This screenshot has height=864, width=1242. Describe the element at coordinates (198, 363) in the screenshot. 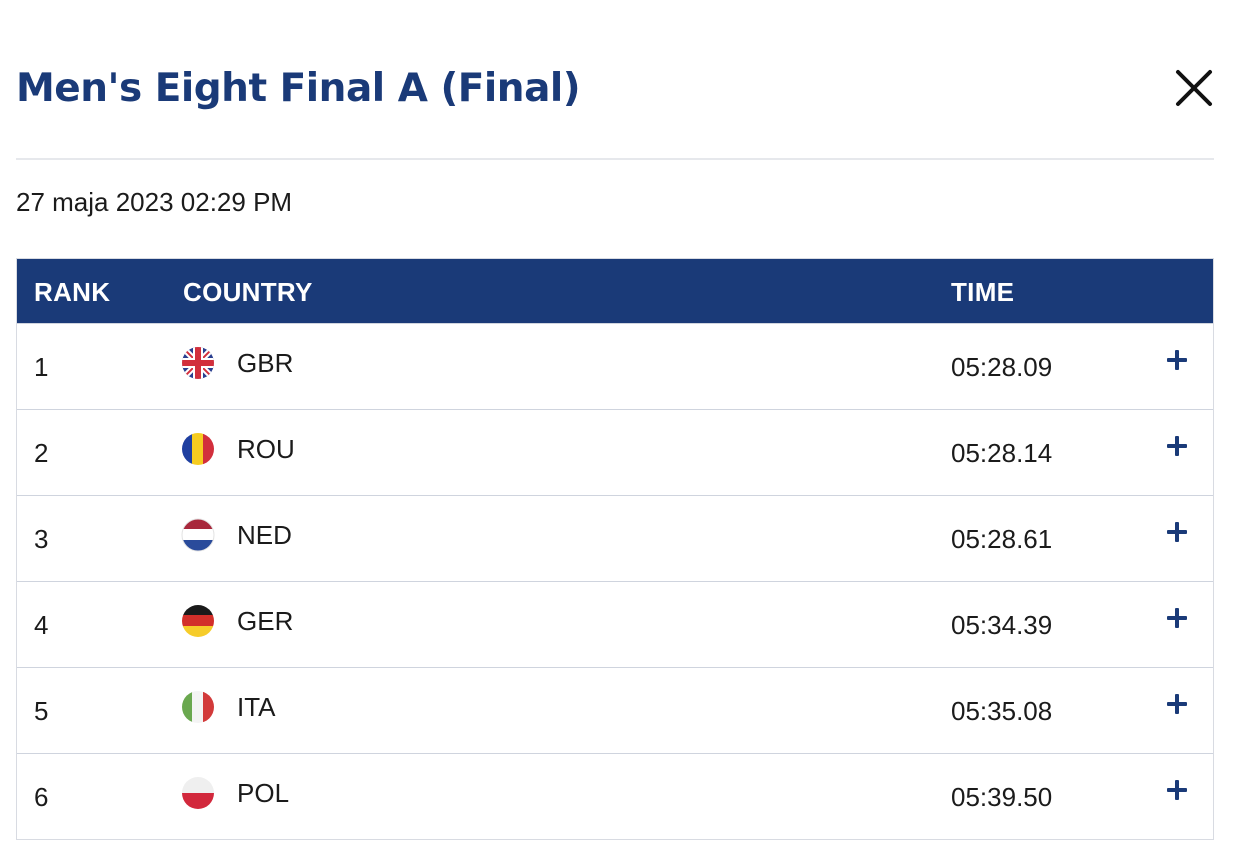

I see `gbr-flag-icon` at that location.